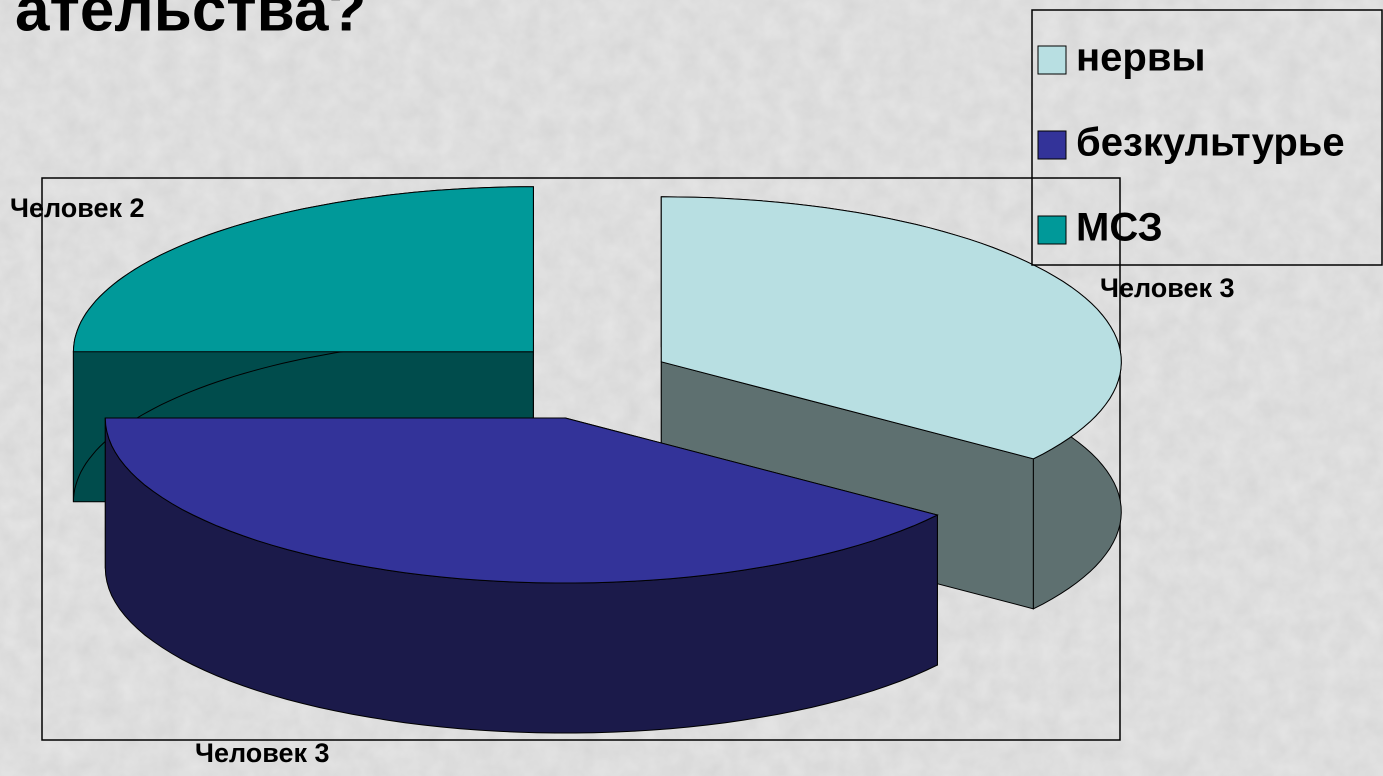 The image size is (1383, 776). I want to click on legend, so click(1207, 137).